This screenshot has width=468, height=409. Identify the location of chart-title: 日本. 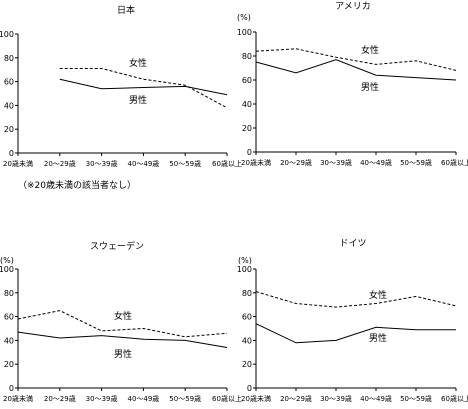
(126, 10).